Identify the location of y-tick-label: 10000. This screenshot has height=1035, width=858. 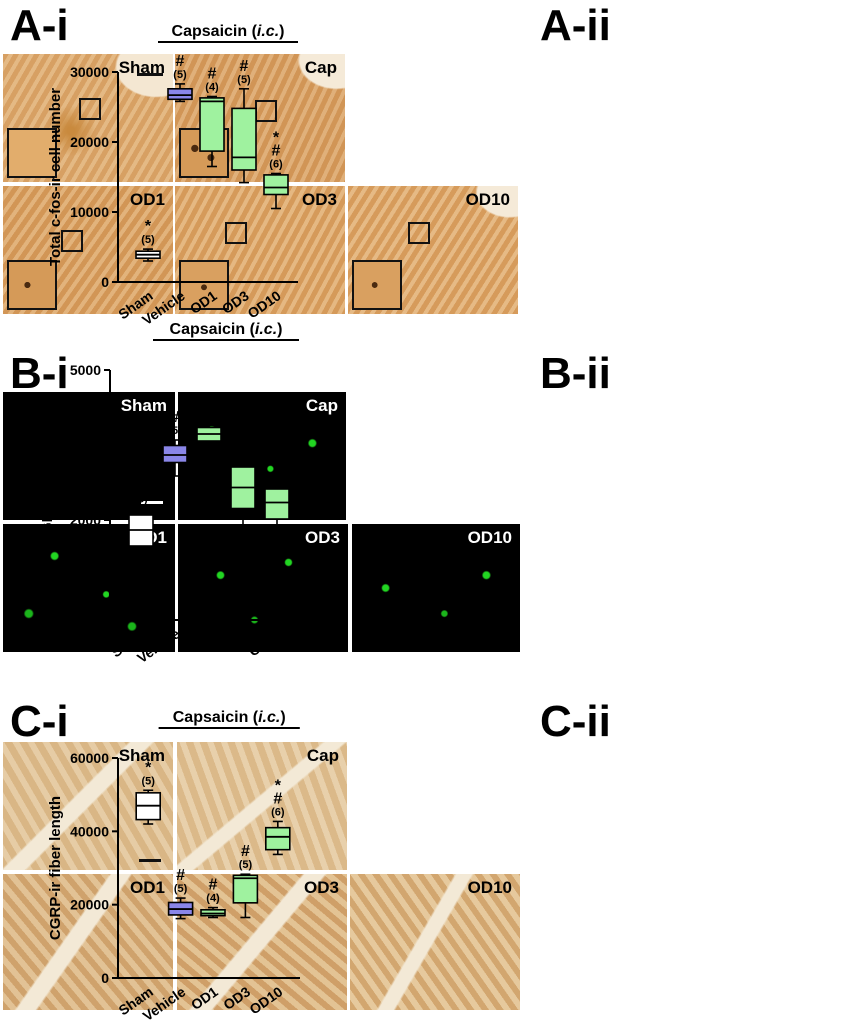
(89, 212).